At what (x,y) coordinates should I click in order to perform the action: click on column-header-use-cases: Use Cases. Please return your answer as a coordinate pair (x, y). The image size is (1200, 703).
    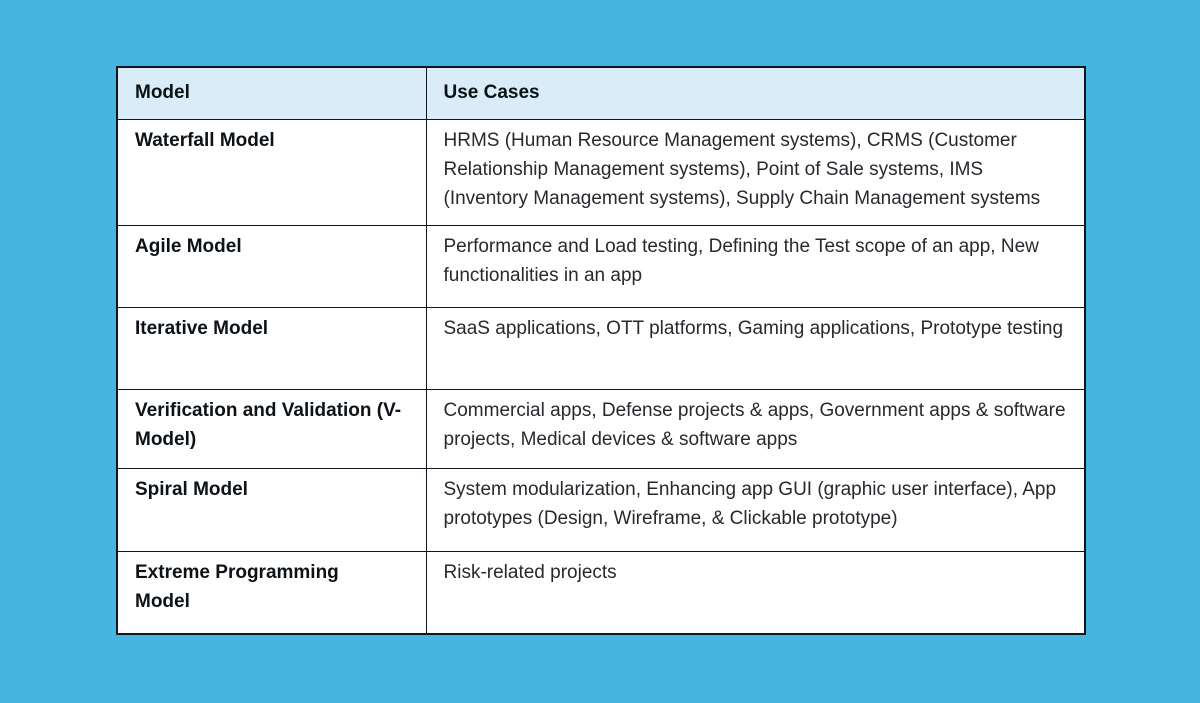
    Looking at the image, I should click on (755, 93).